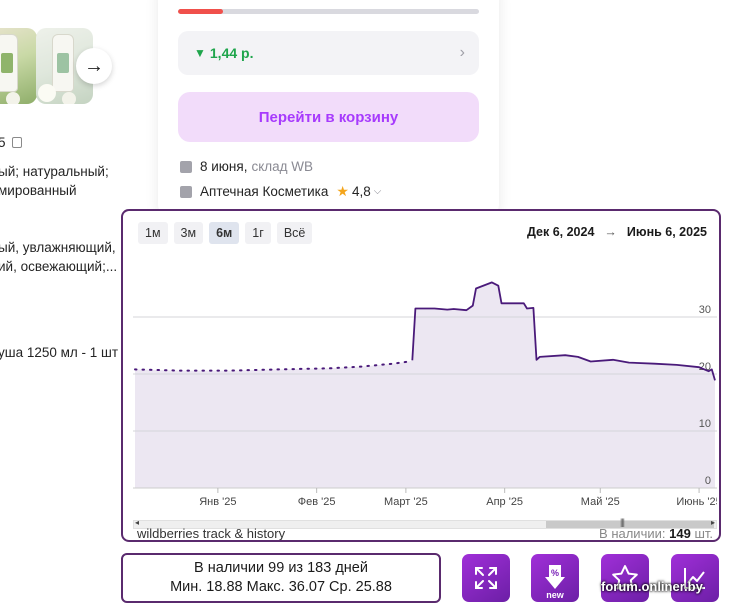 The image size is (729, 610). What do you see at coordinates (705, 424) in the screenshot?
I see `y-tick-label: 10` at bounding box center [705, 424].